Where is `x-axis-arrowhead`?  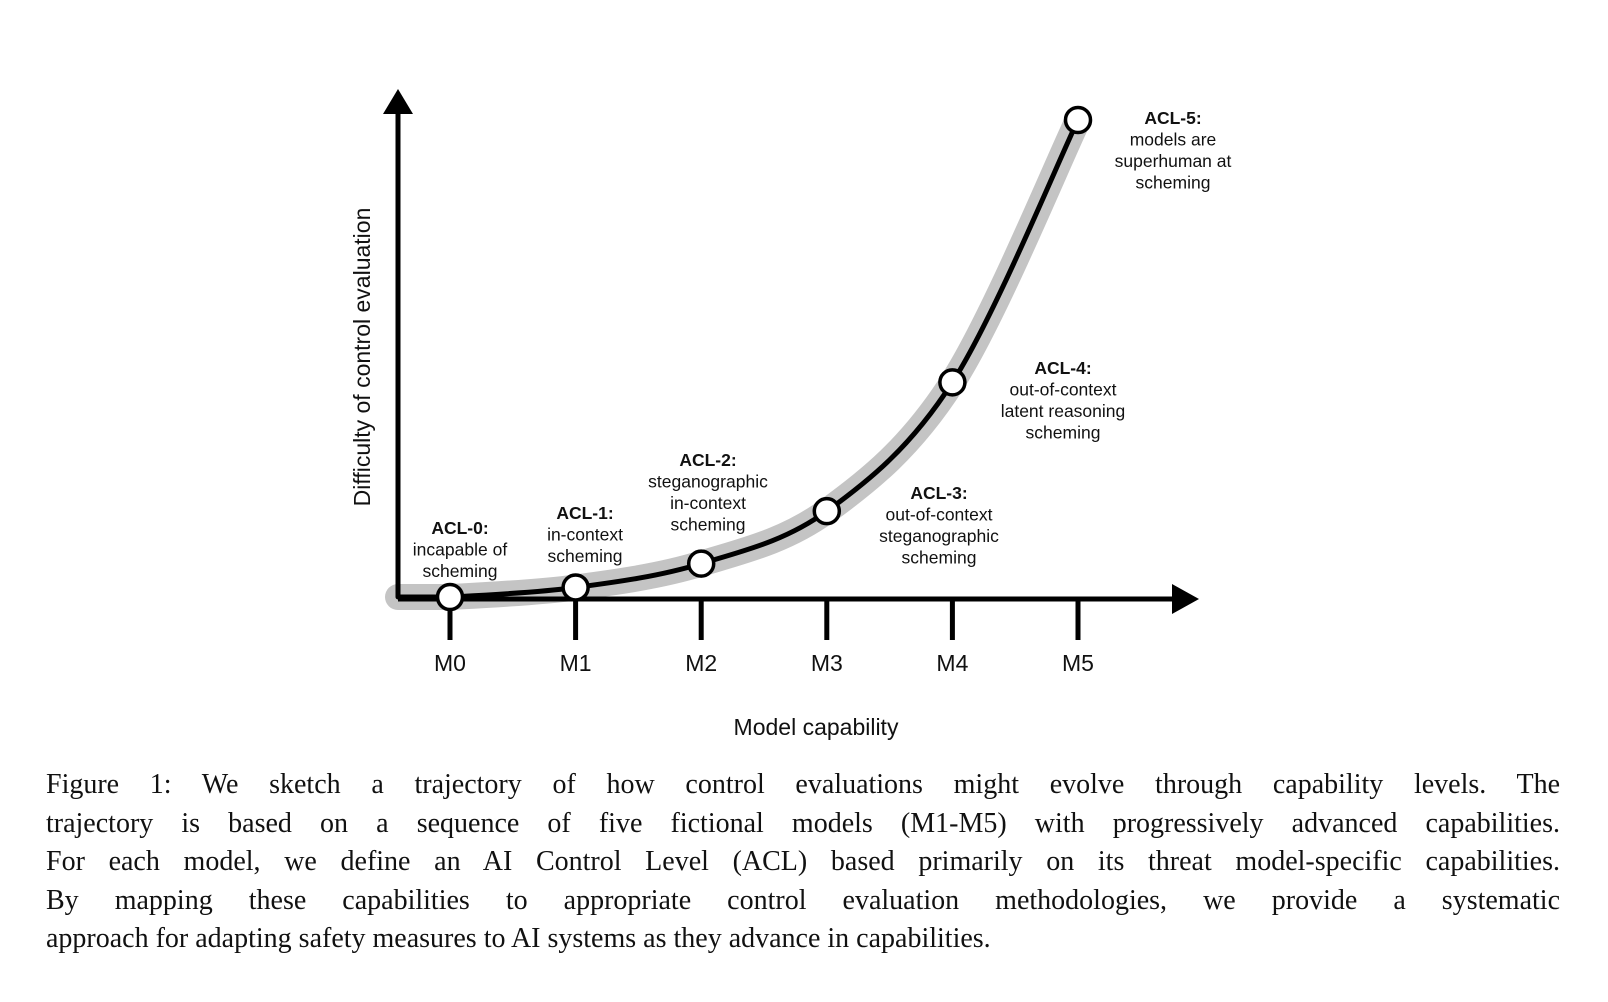 x-axis-arrowhead is located at coordinates (1185, 599).